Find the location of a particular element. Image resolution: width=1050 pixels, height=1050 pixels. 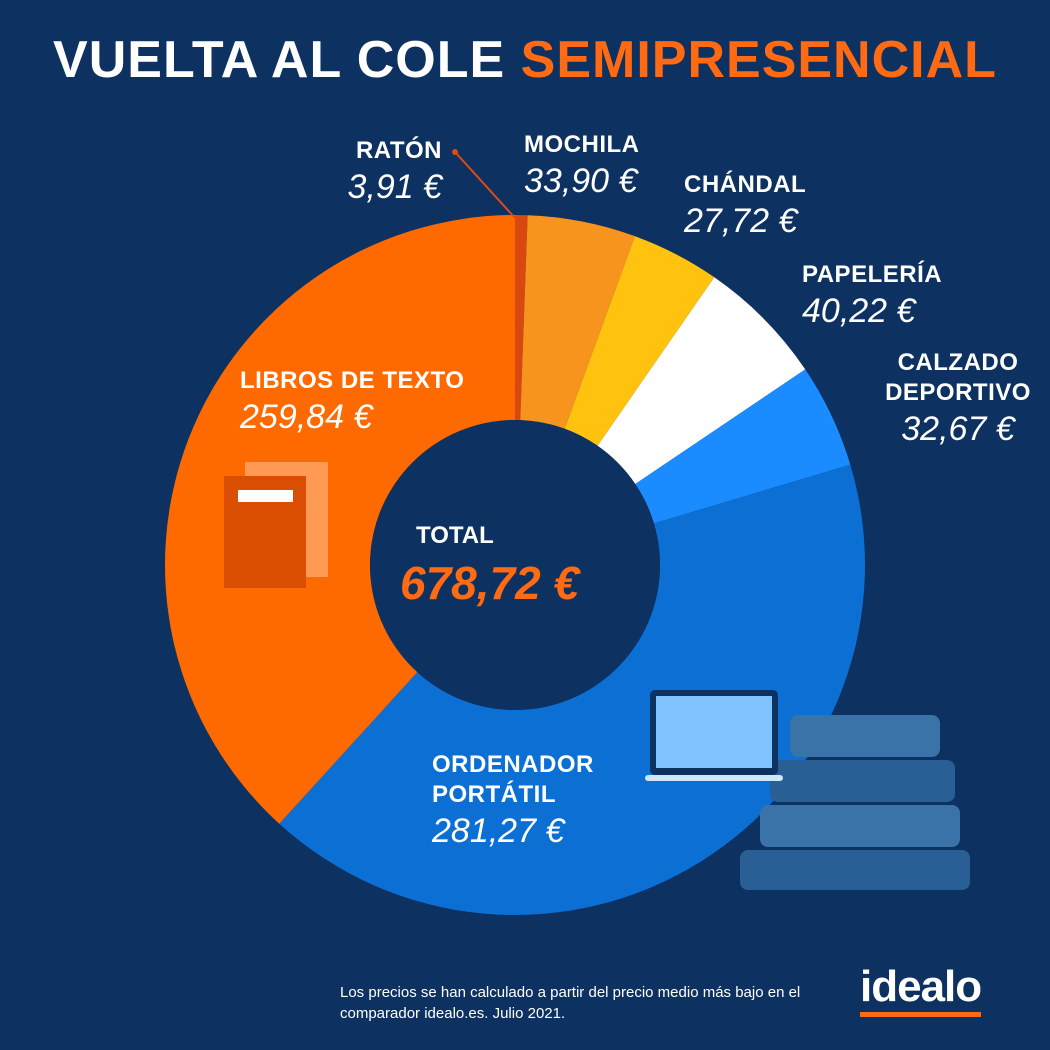

segment-label: PAPELERÍA 40,22 € is located at coordinates (872, 296).